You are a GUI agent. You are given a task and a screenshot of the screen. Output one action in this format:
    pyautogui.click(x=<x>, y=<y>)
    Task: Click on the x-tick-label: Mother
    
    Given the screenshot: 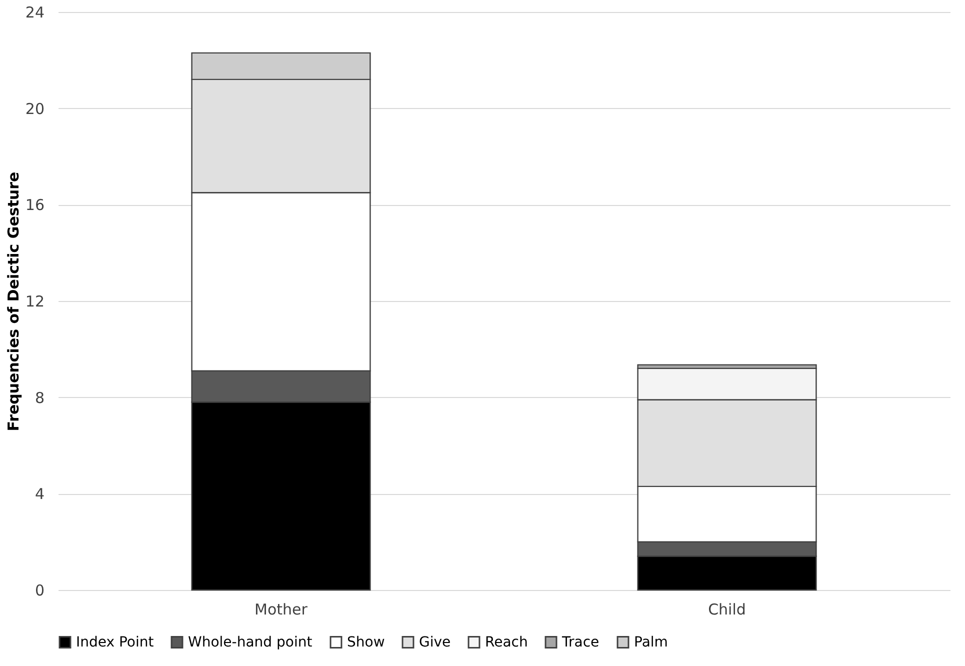 What is the action you would take?
    pyautogui.click(x=281, y=609)
    